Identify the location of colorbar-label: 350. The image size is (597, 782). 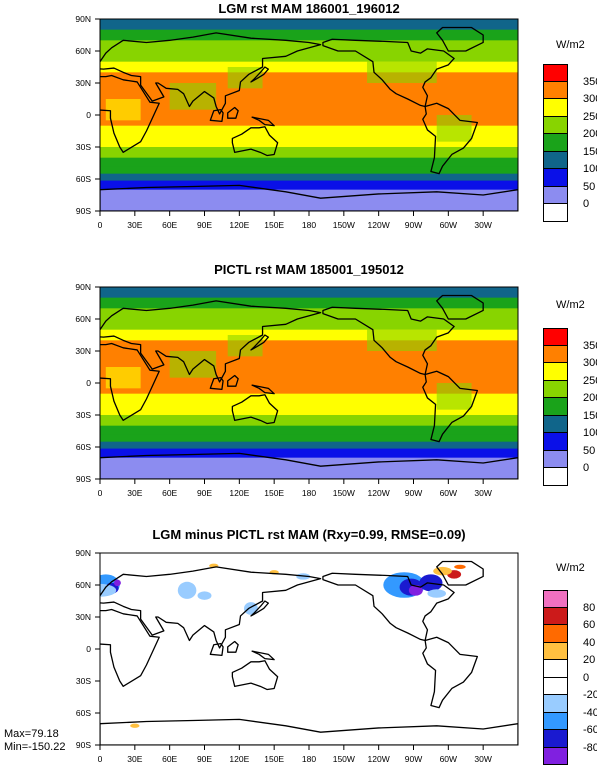
(590, 345).